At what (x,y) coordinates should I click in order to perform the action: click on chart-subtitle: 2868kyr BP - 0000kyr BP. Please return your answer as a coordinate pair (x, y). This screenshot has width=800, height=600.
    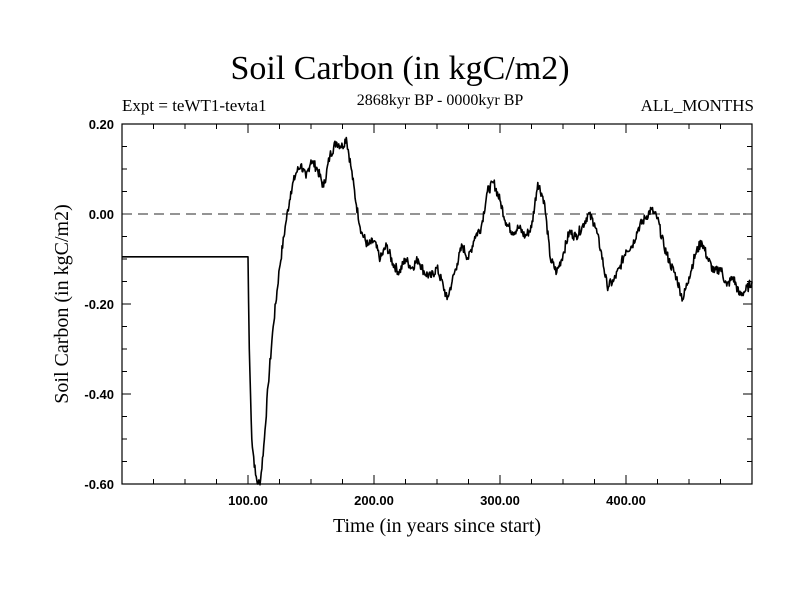
    Looking at the image, I should click on (440, 100).